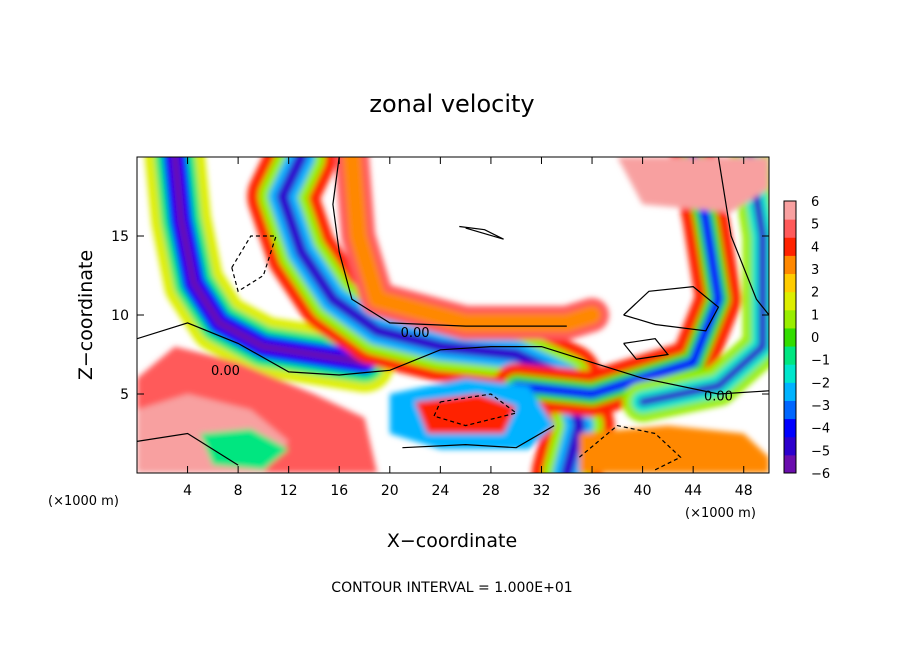 The image size is (904, 658). Describe the element at coordinates (440, 491) in the screenshot. I see `x-tick-label: 24` at that location.